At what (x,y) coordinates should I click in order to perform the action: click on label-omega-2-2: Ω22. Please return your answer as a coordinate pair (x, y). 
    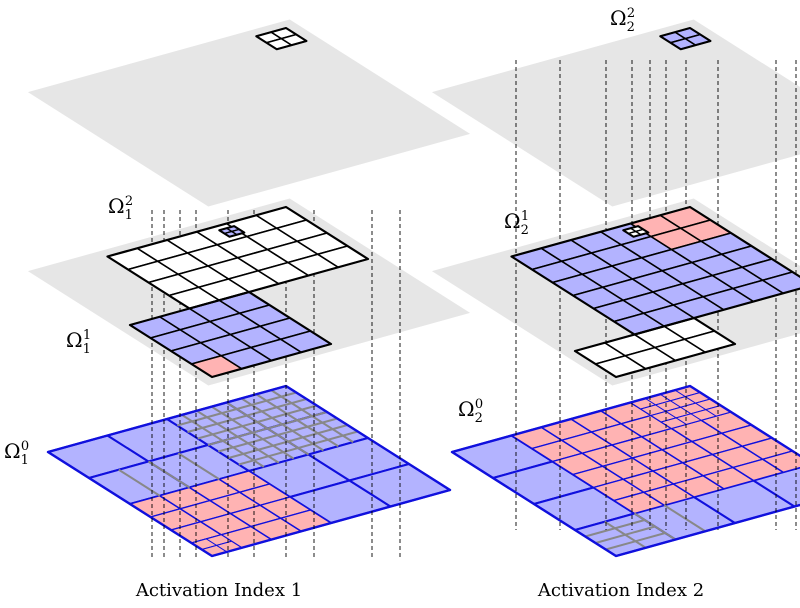
    Looking at the image, I should click on (622, 20).